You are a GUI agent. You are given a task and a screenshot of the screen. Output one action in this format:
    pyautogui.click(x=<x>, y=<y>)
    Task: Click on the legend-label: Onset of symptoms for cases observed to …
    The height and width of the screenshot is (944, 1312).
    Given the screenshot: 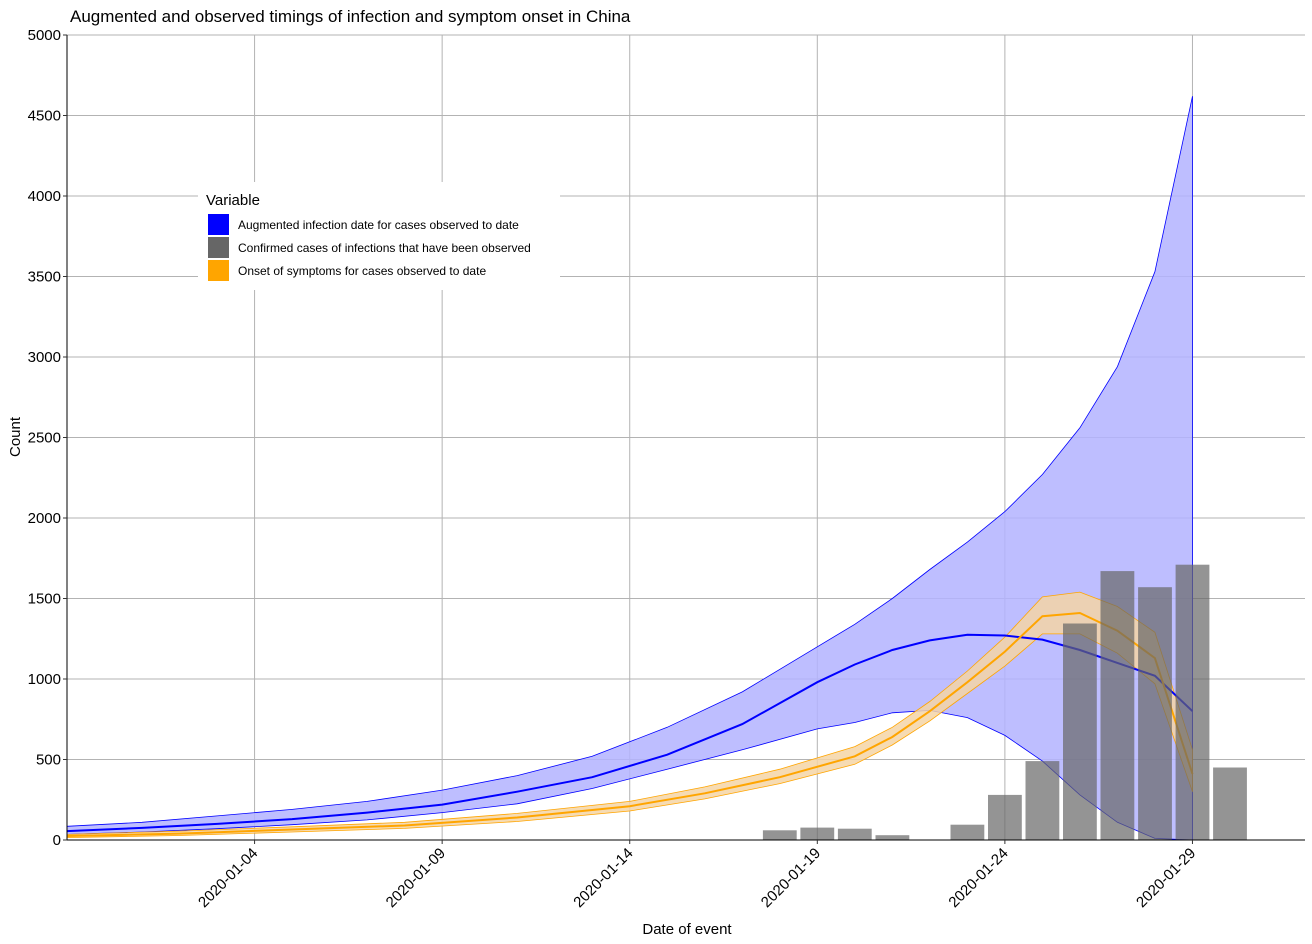 What is the action you would take?
    pyautogui.click(x=362, y=271)
    